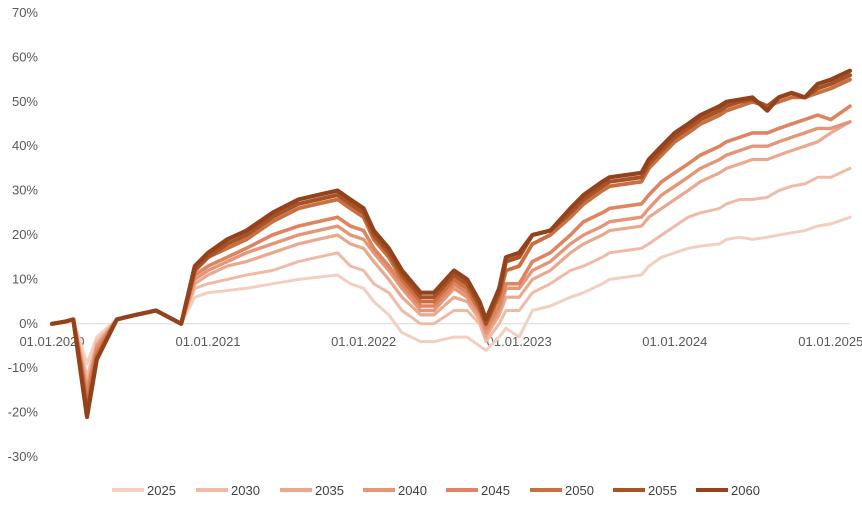 The width and height of the screenshot is (862, 507). What do you see at coordinates (412, 490) in the screenshot?
I see `legend-label-2040: 2040` at bounding box center [412, 490].